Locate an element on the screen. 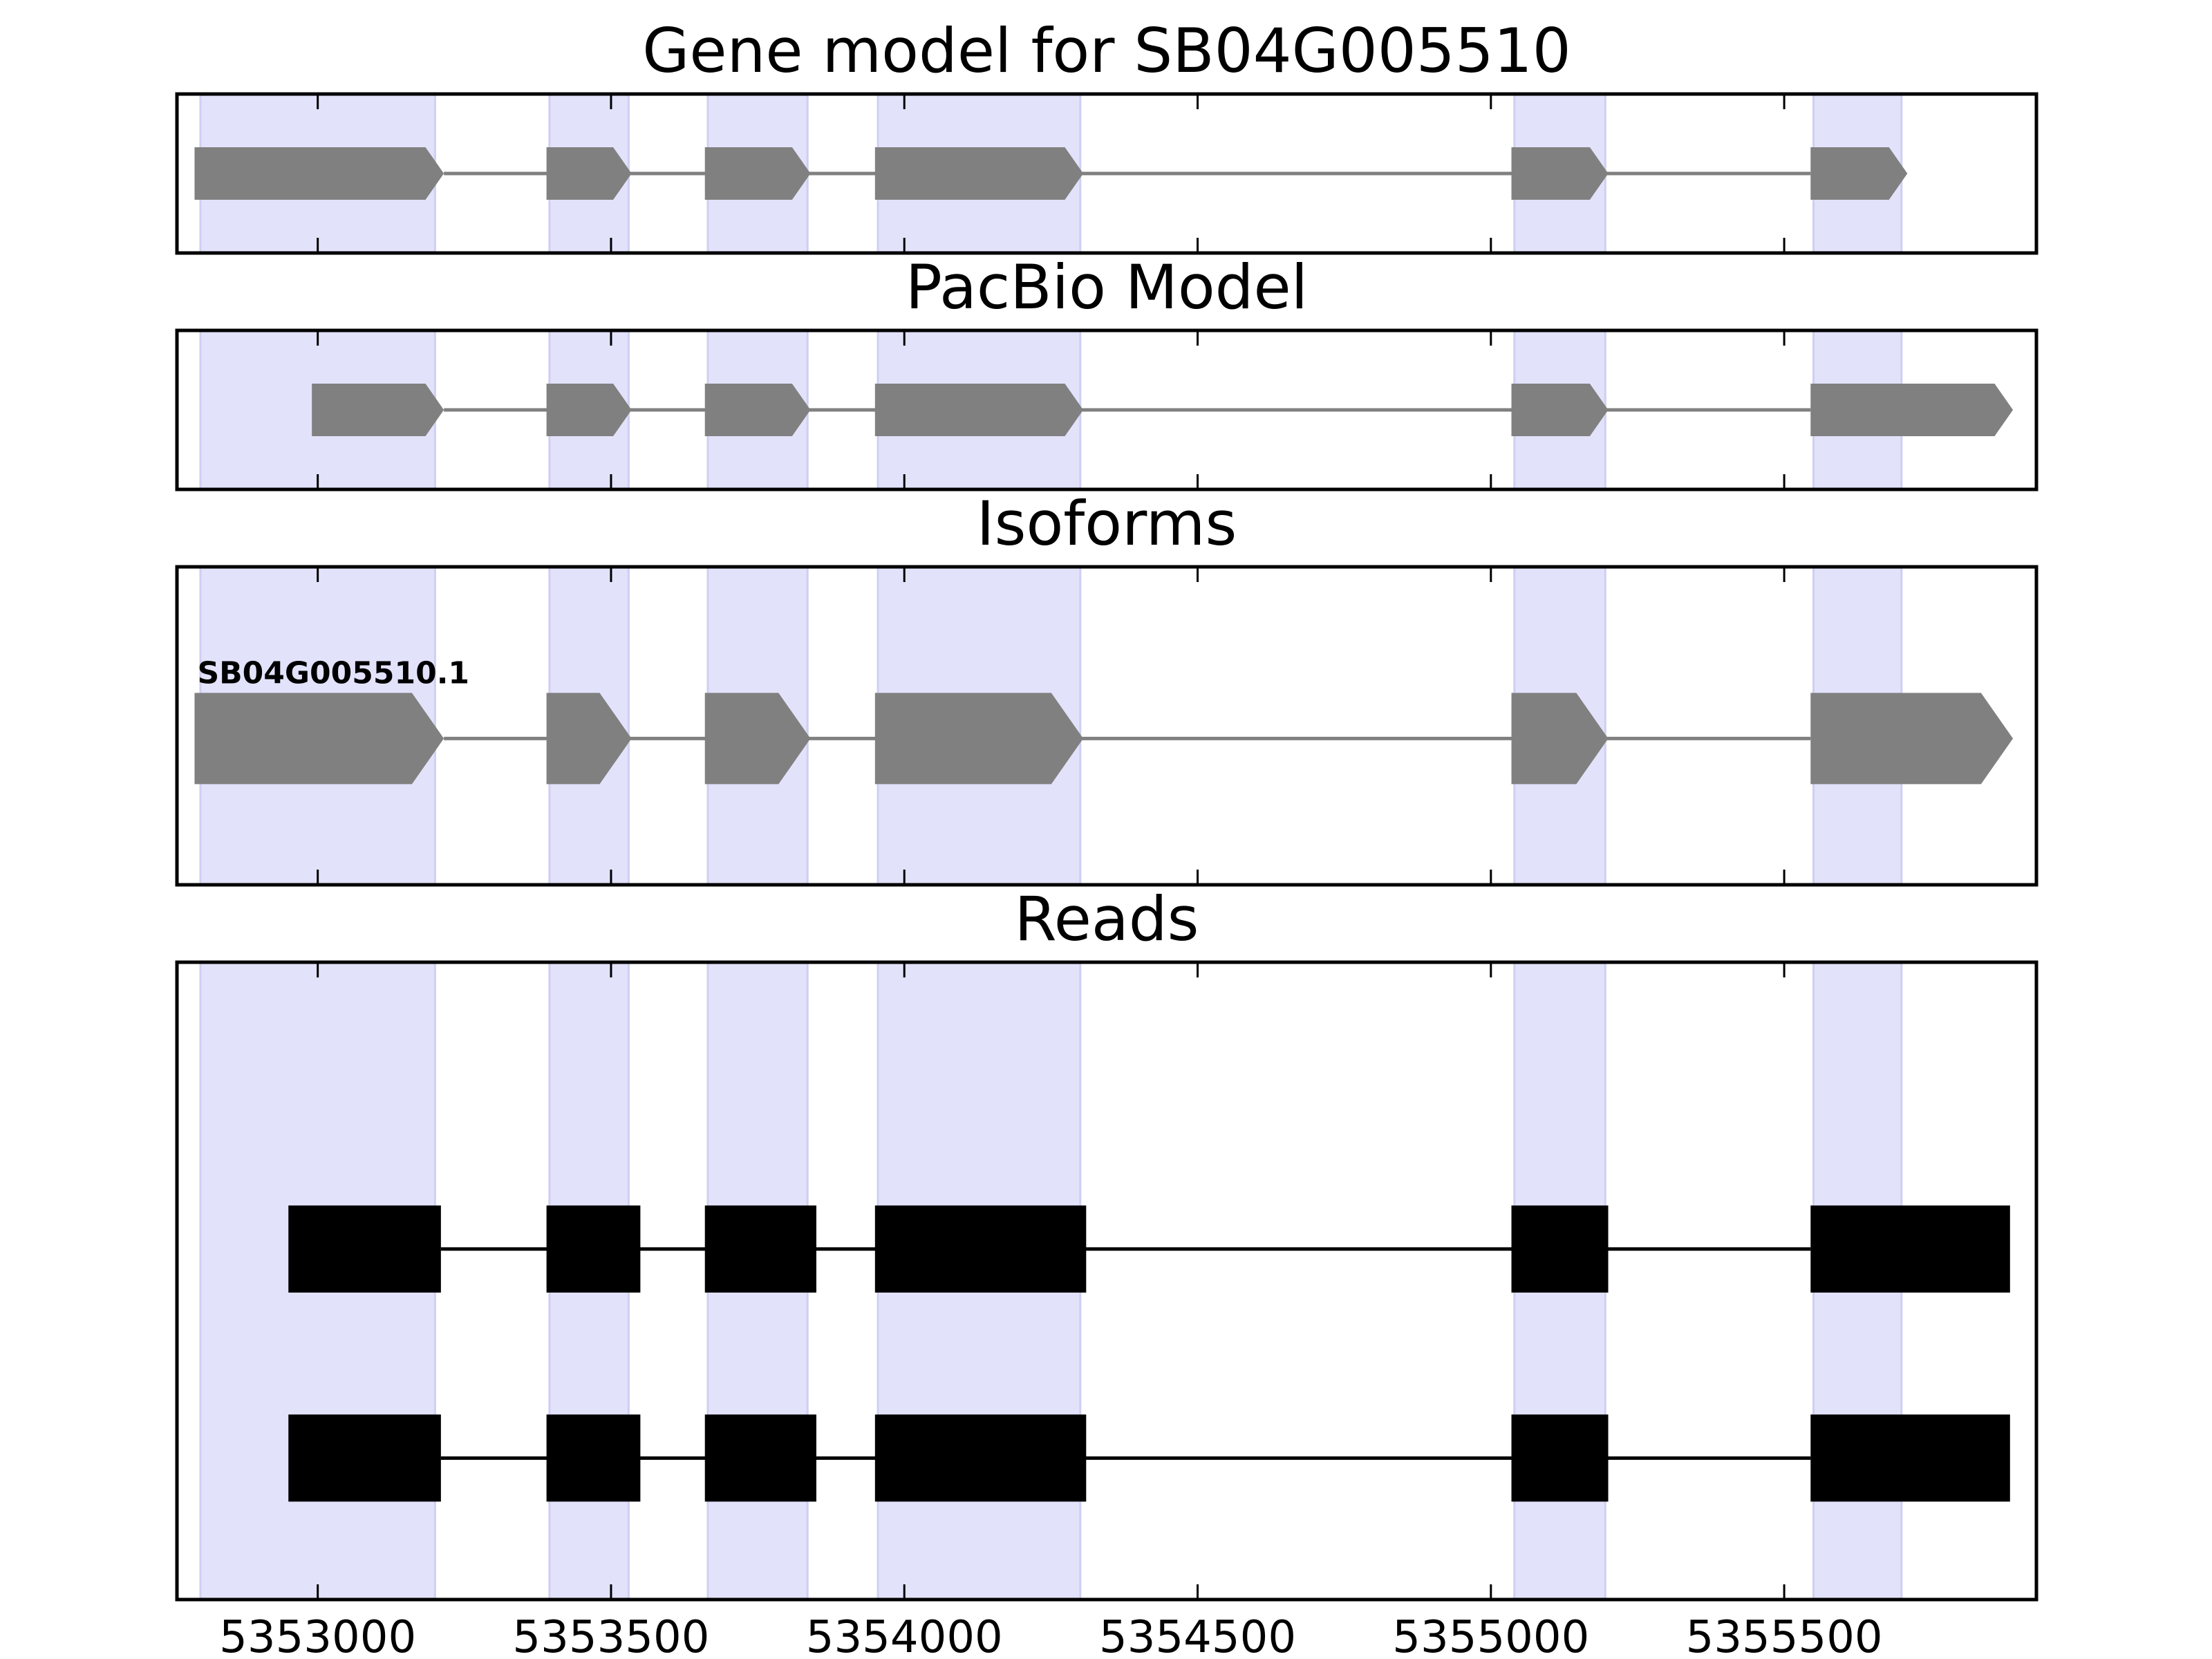 This screenshot has height=1659, width=2212. x-tick-label: 5353500 is located at coordinates (610, 1635).